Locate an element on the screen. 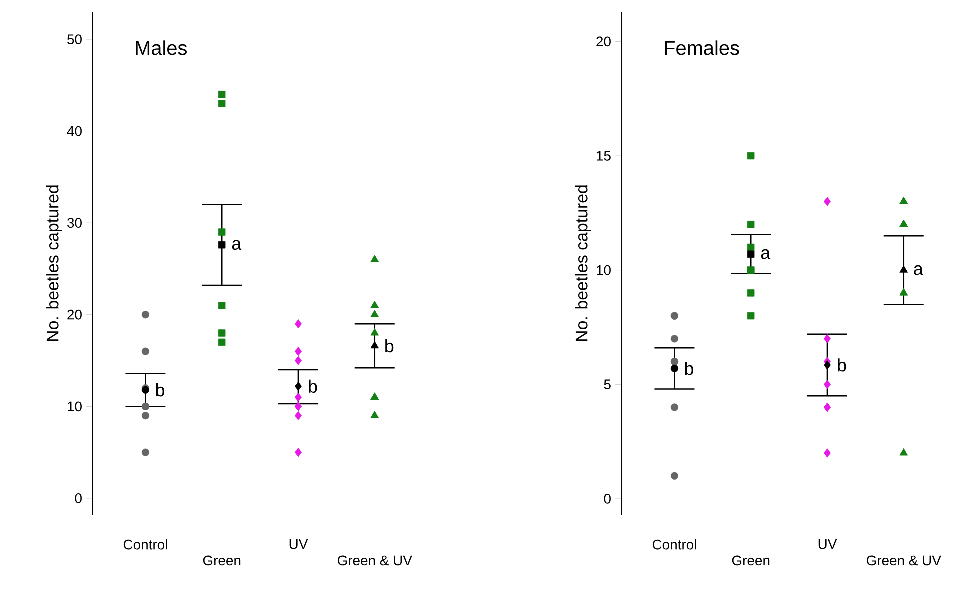 The width and height of the screenshot is (974, 596). y-tick-label: 40 is located at coordinates (74, 131).